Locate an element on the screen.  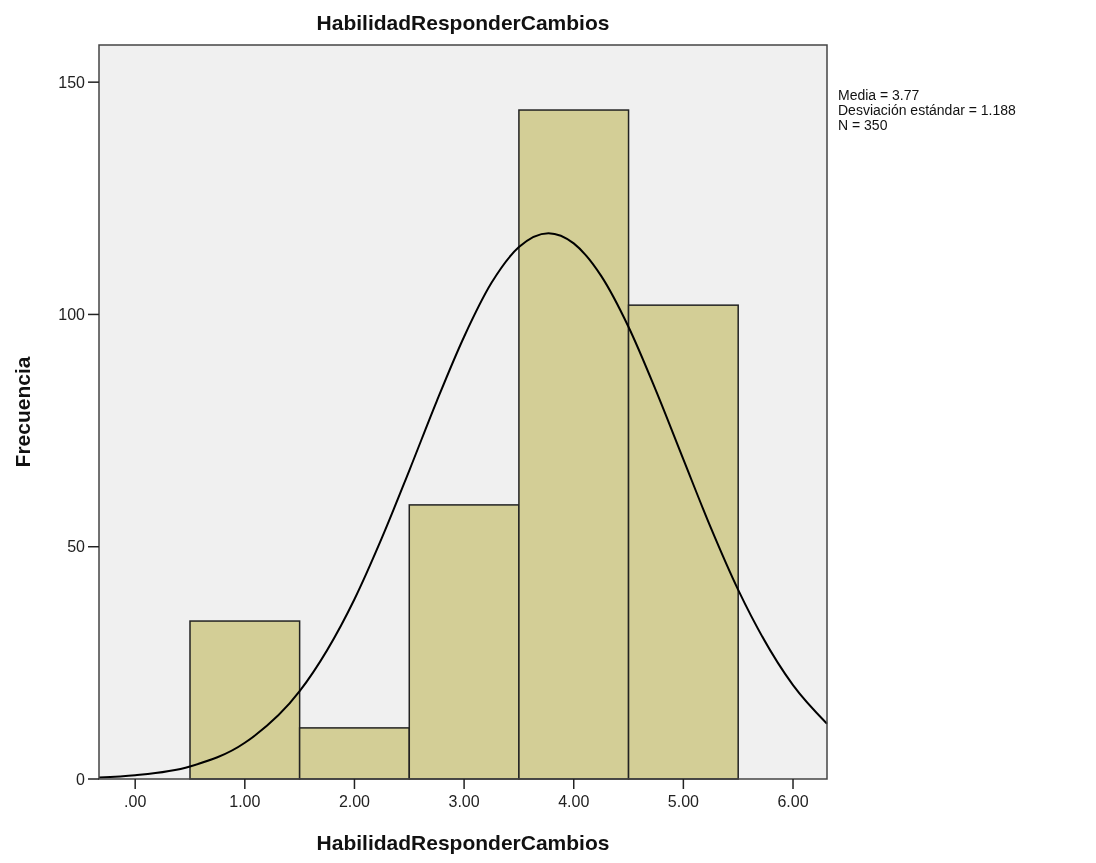
x-tick-label: .00 is located at coordinates (135, 801).